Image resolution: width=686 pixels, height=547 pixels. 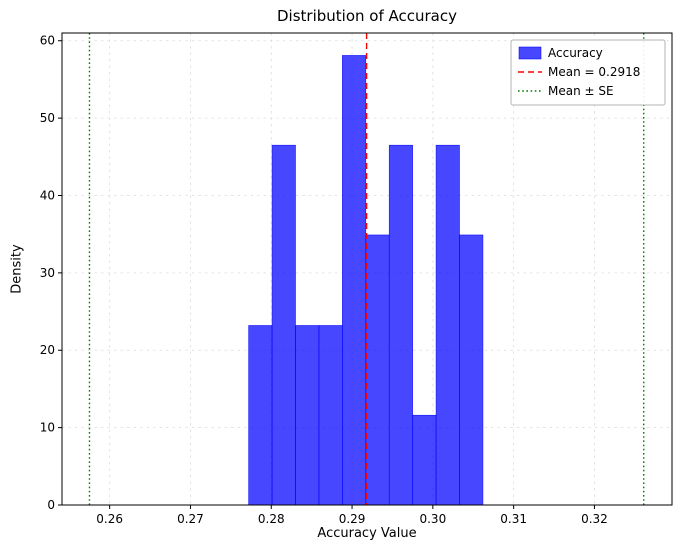 What do you see at coordinates (352, 519) in the screenshot?
I see `x-tick-label: 0.29` at bounding box center [352, 519].